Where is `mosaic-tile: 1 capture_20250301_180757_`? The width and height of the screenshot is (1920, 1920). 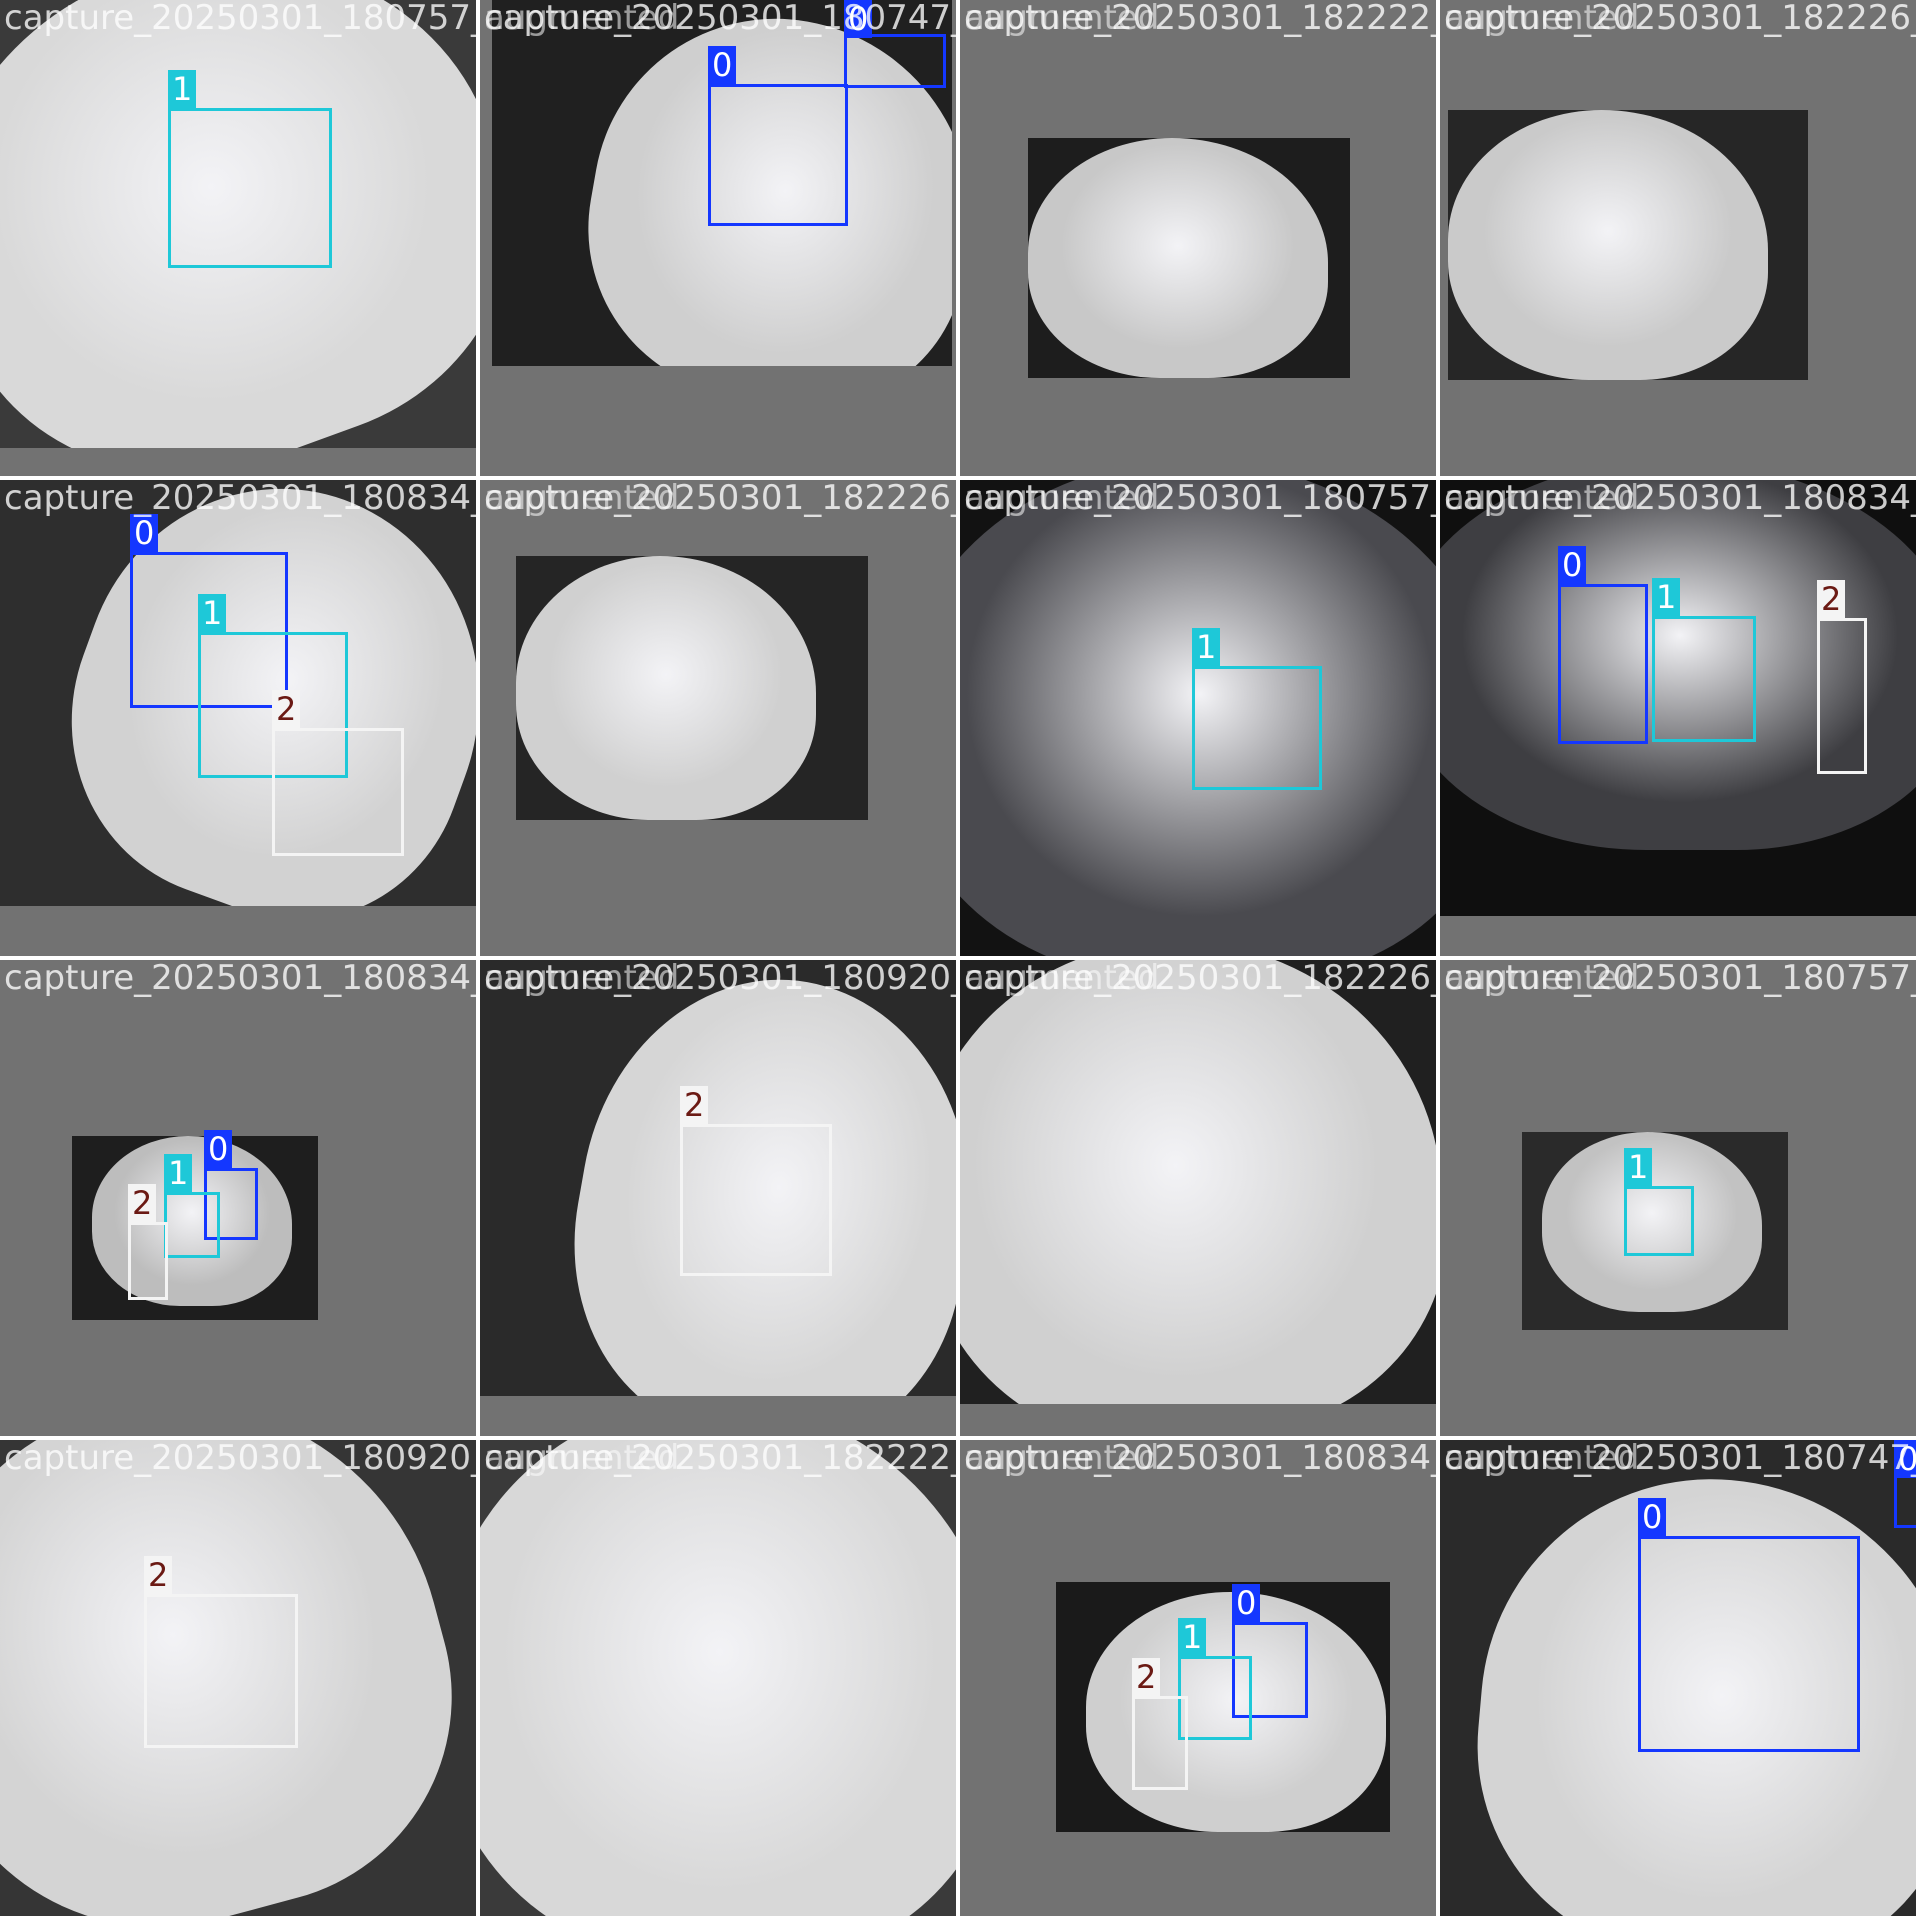 mosaic-tile: 1 capture_20250301_180757_ is located at coordinates (238, 238).